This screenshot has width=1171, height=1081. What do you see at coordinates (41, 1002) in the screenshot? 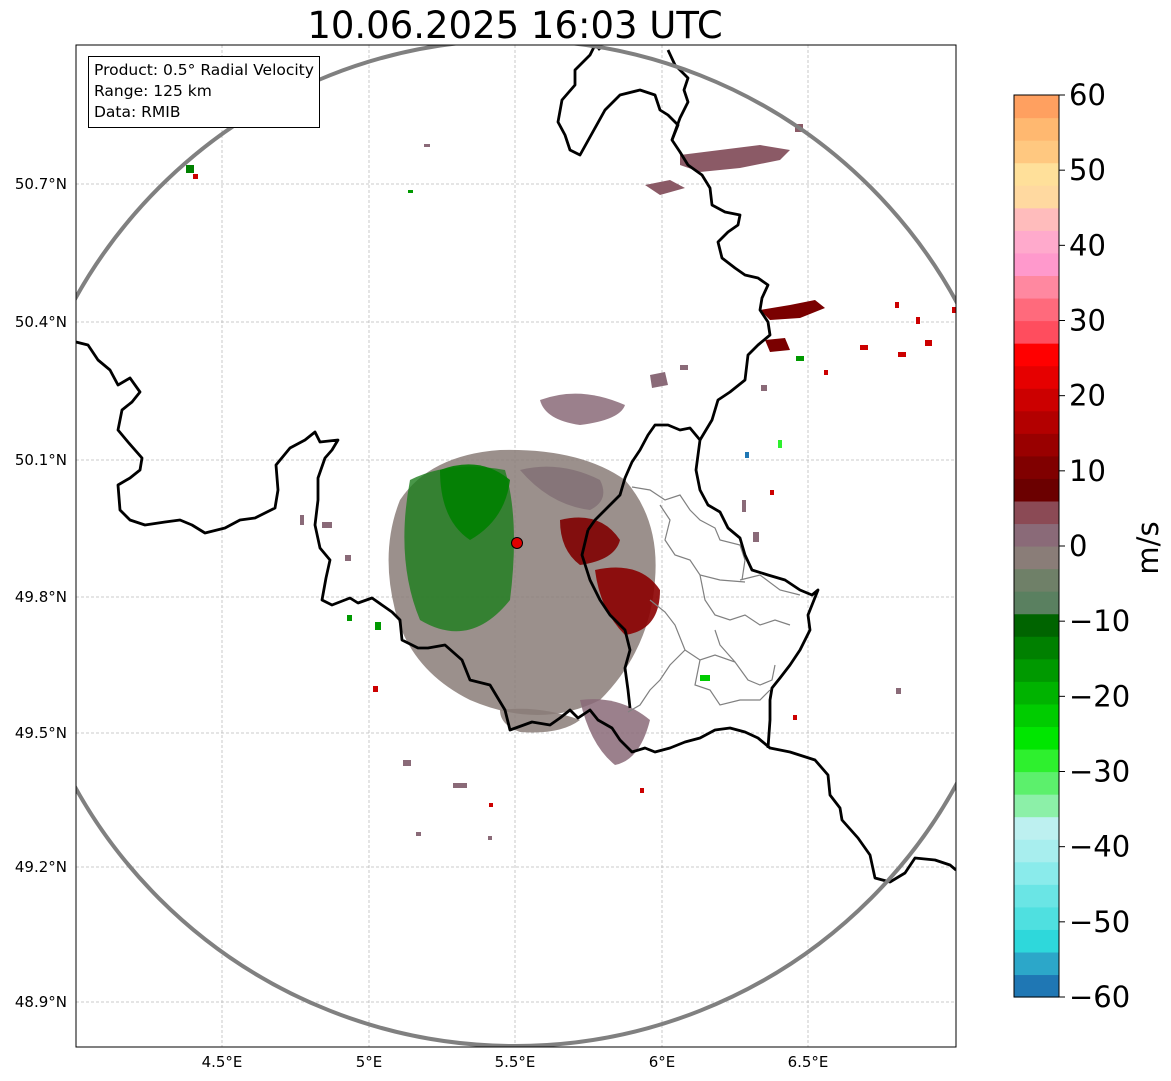
I see `lat-tick-label: 48.9°N` at bounding box center [41, 1002].